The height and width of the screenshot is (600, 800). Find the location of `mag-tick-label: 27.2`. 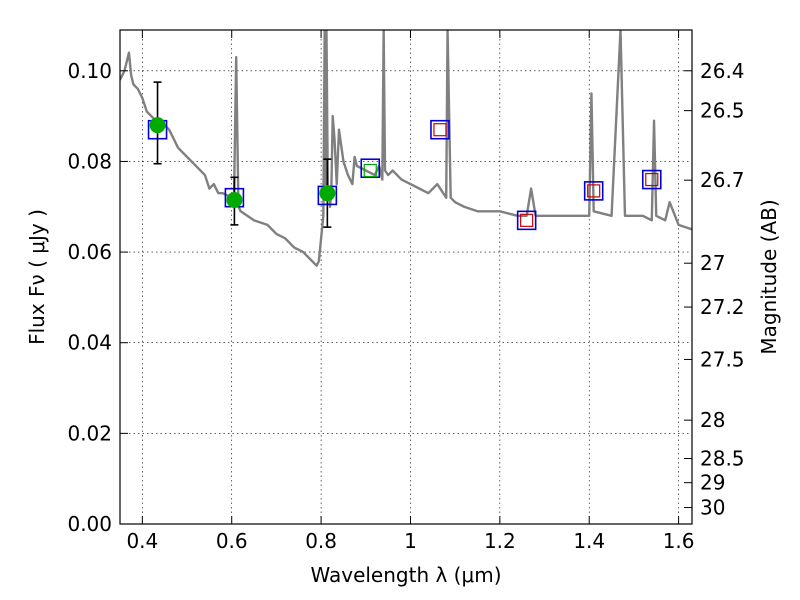

mag-tick-label: 27.2 is located at coordinates (722, 307).